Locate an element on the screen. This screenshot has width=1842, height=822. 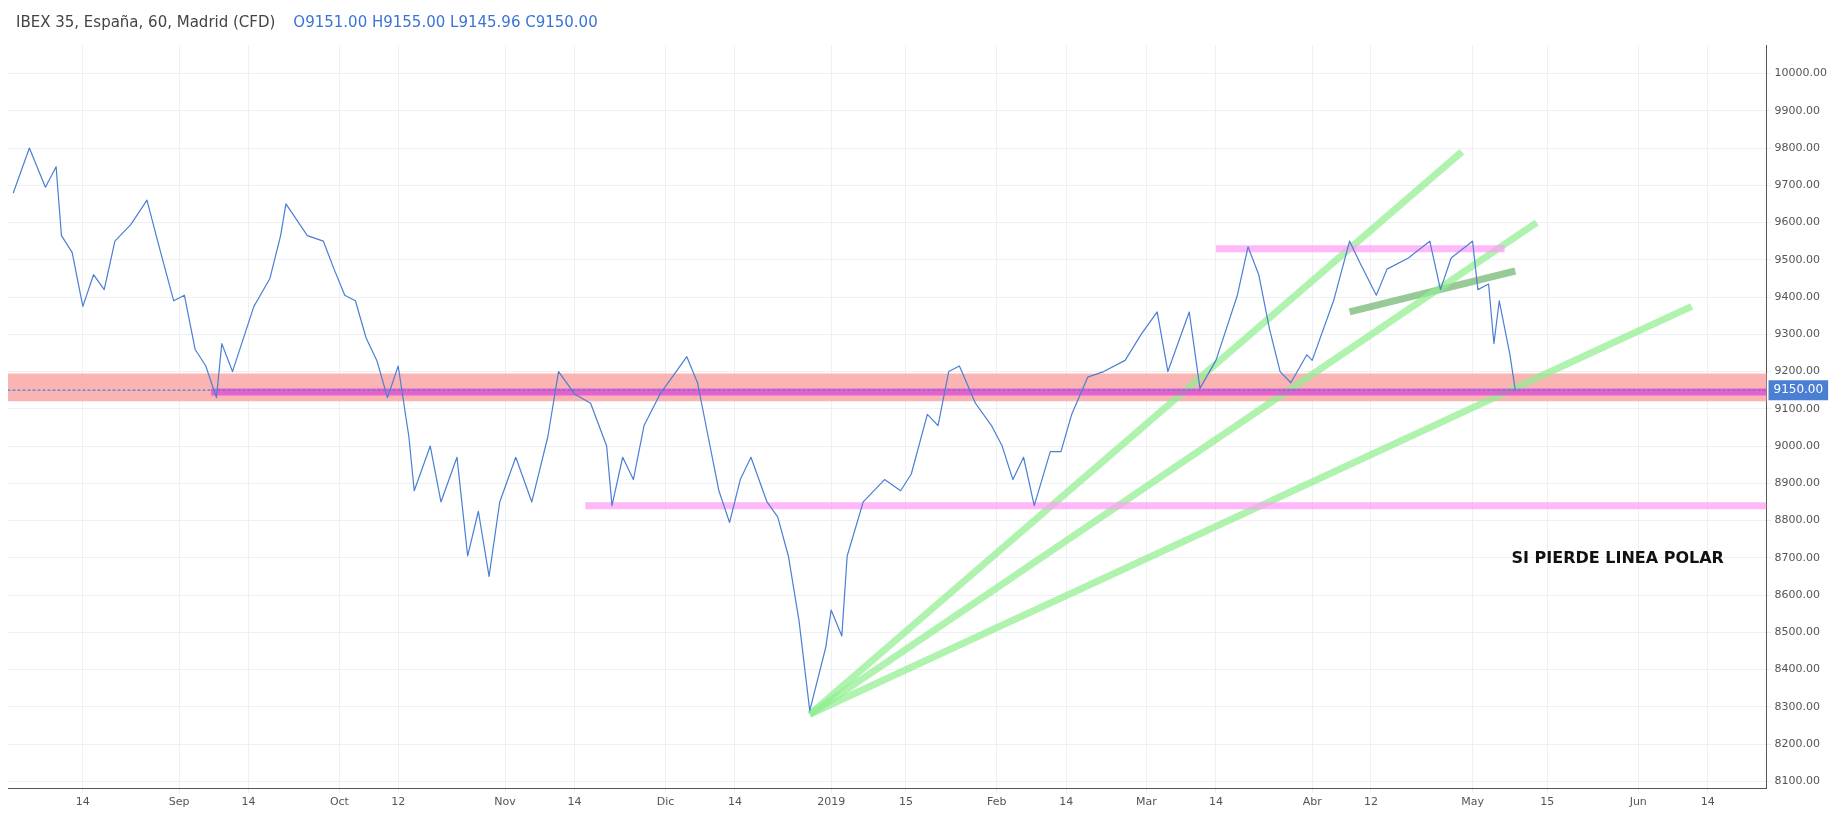
y-tick-label: 9600.00 is located at coordinates (1797, 222).